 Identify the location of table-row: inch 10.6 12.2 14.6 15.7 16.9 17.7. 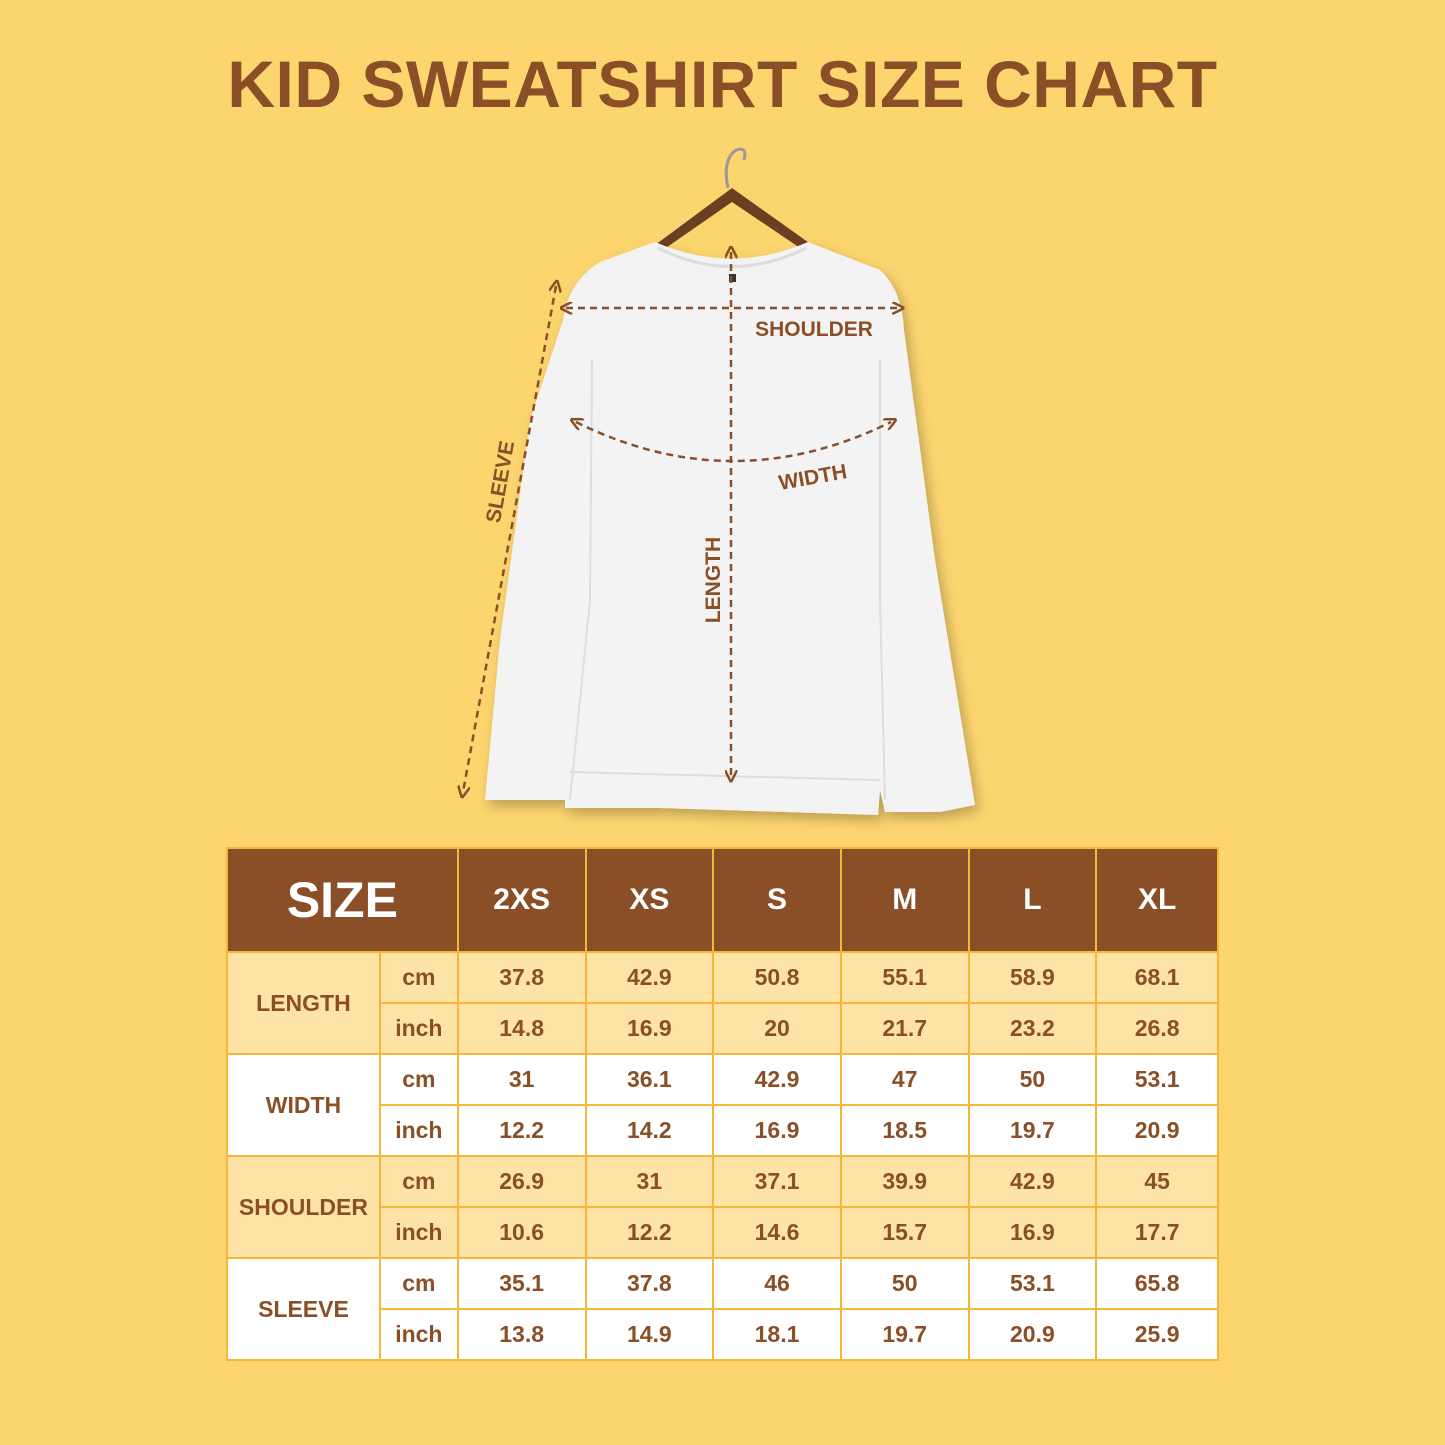
(723, 1232).